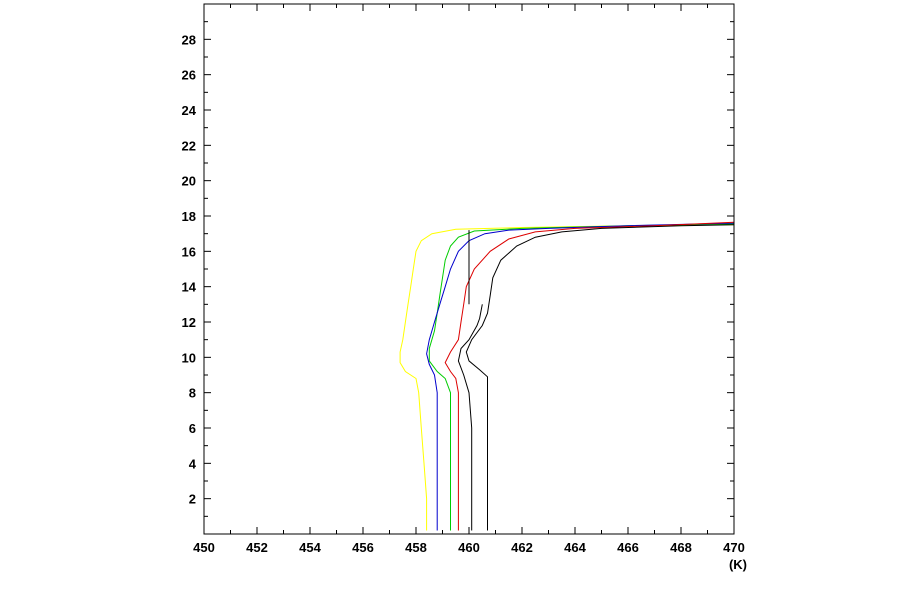 The width and height of the screenshot is (900, 600). Describe the element at coordinates (363, 547) in the screenshot. I see `x-tick-label: 456` at that location.